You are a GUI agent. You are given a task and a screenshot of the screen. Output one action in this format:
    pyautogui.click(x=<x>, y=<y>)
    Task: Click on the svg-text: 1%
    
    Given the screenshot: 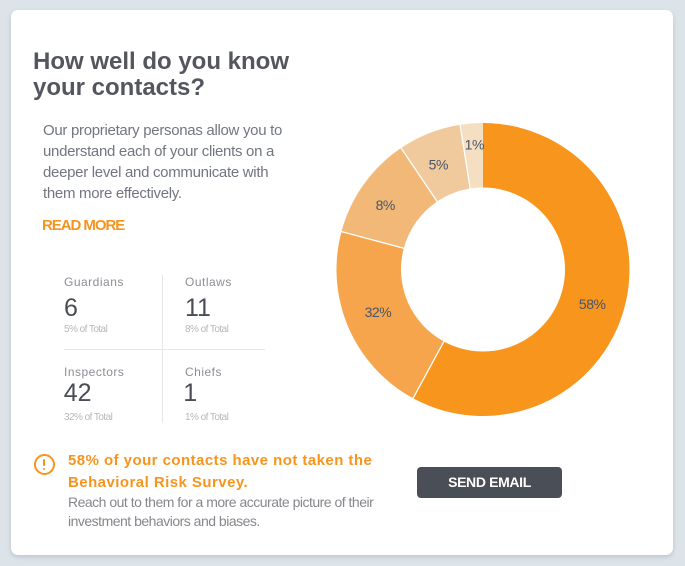 What is the action you would take?
    pyautogui.click(x=474, y=145)
    